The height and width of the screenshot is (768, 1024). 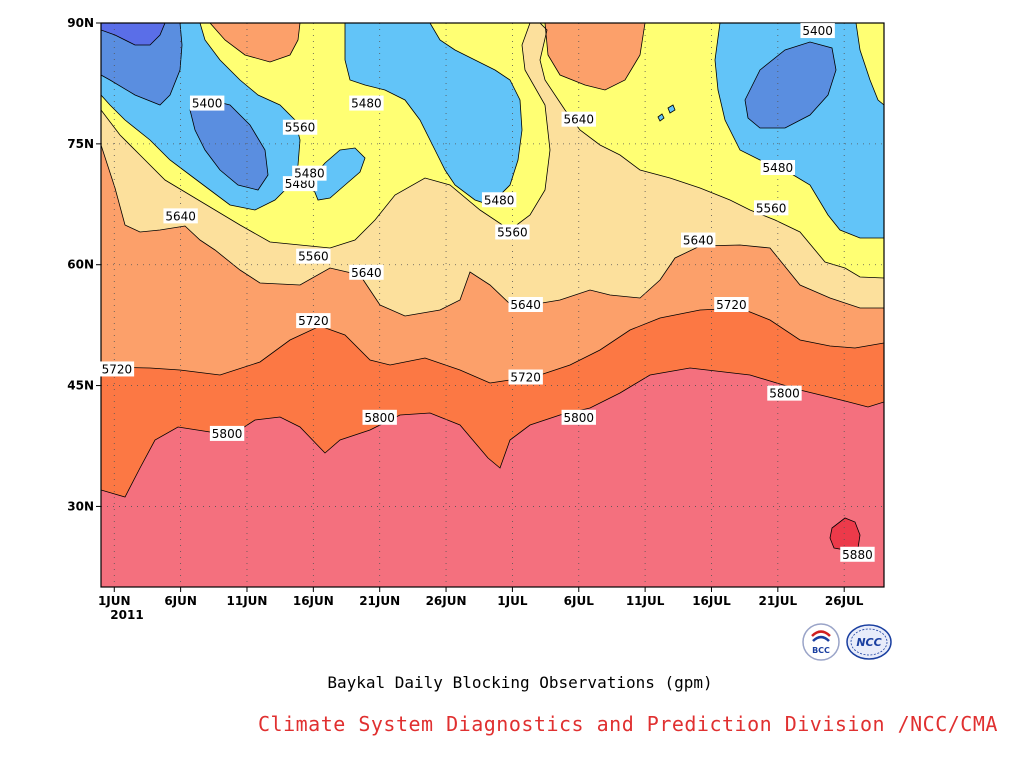 I want to click on x-tick-label: 1JUN, so click(x=114, y=601).